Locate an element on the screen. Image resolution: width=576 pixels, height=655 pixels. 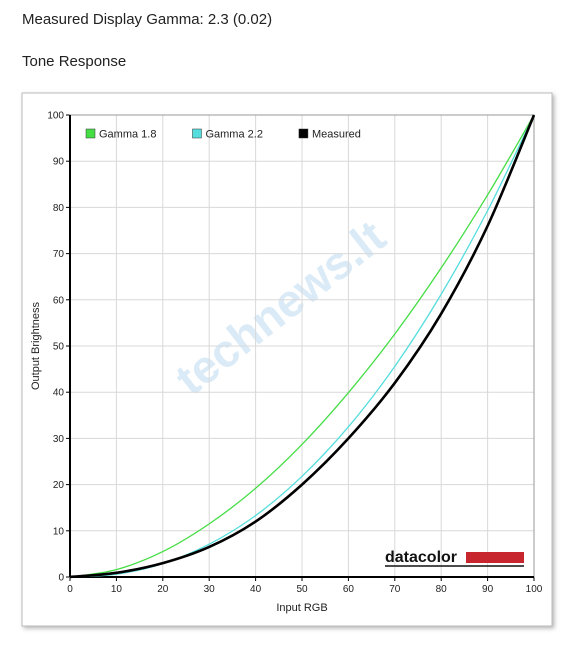
y-tick-label: 100 is located at coordinates (55, 116).